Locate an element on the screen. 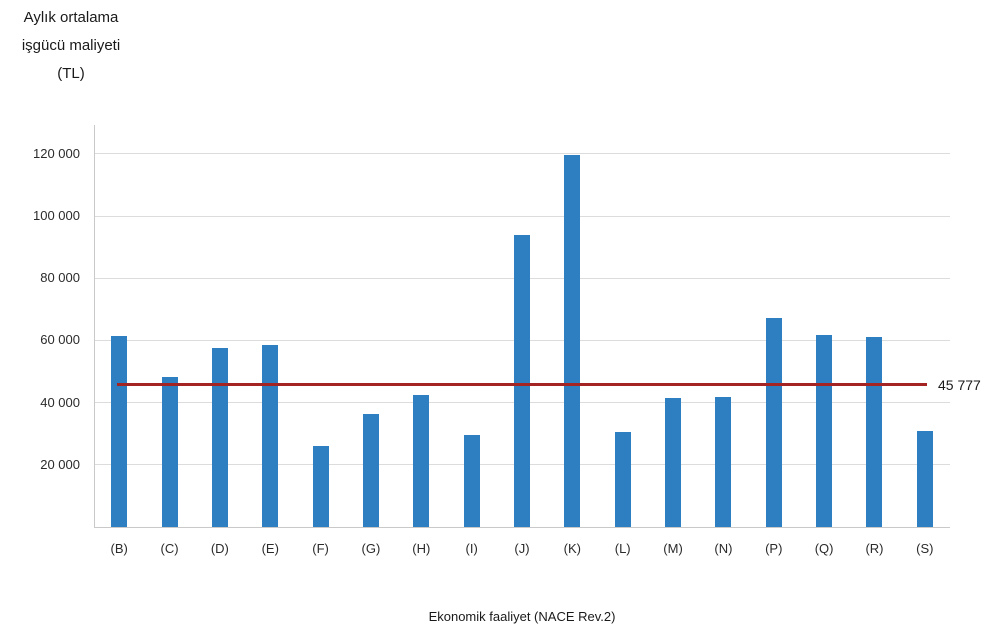 The image size is (989, 636). x-axis-title: Ekonomik faaliyet (NACE Rev.2) is located at coordinates (522, 616).